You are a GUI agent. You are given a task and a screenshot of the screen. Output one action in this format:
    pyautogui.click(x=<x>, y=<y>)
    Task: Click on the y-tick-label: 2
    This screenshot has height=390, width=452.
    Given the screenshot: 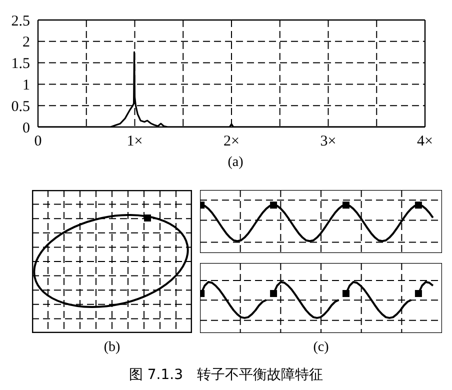 What is the action you would take?
    pyautogui.click(x=26, y=42)
    